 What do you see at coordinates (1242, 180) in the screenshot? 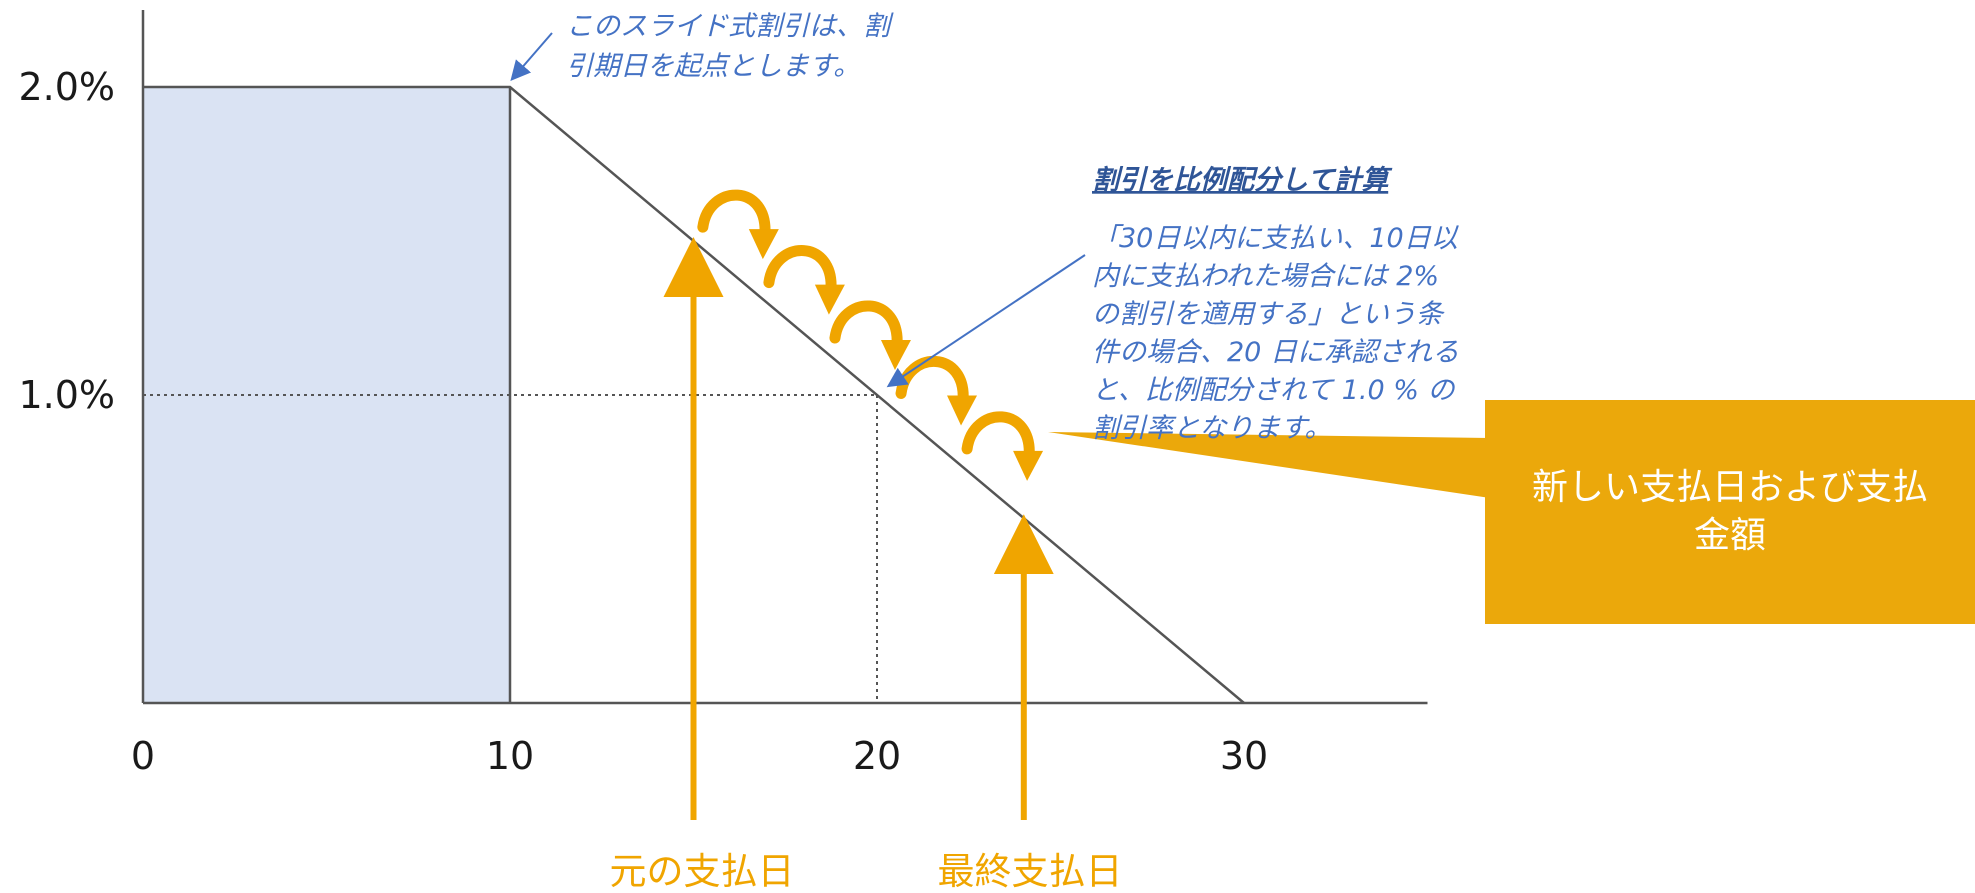
I see `calc-note-heading: 割引を比例配分して計算` at bounding box center [1242, 180].